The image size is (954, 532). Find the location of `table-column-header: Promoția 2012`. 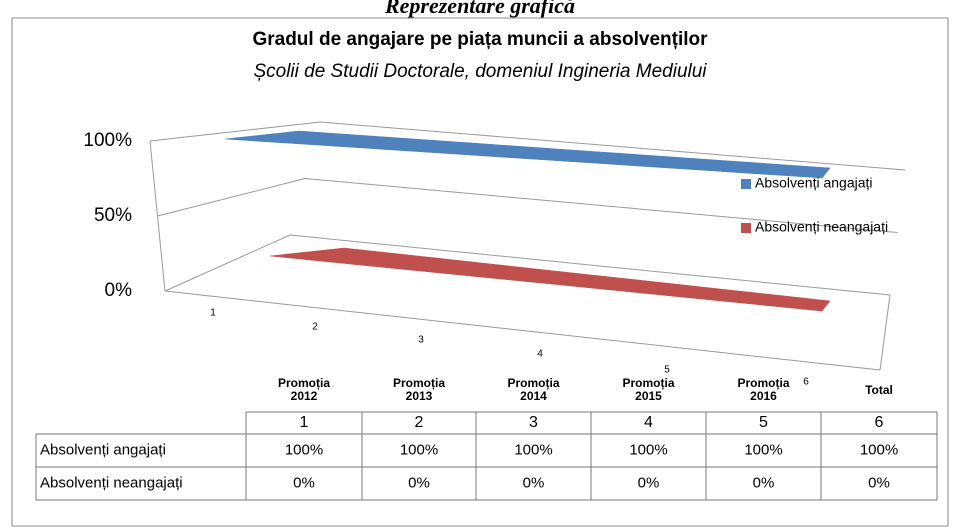

table-column-header: Promoția 2012 is located at coordinates (303, 389).